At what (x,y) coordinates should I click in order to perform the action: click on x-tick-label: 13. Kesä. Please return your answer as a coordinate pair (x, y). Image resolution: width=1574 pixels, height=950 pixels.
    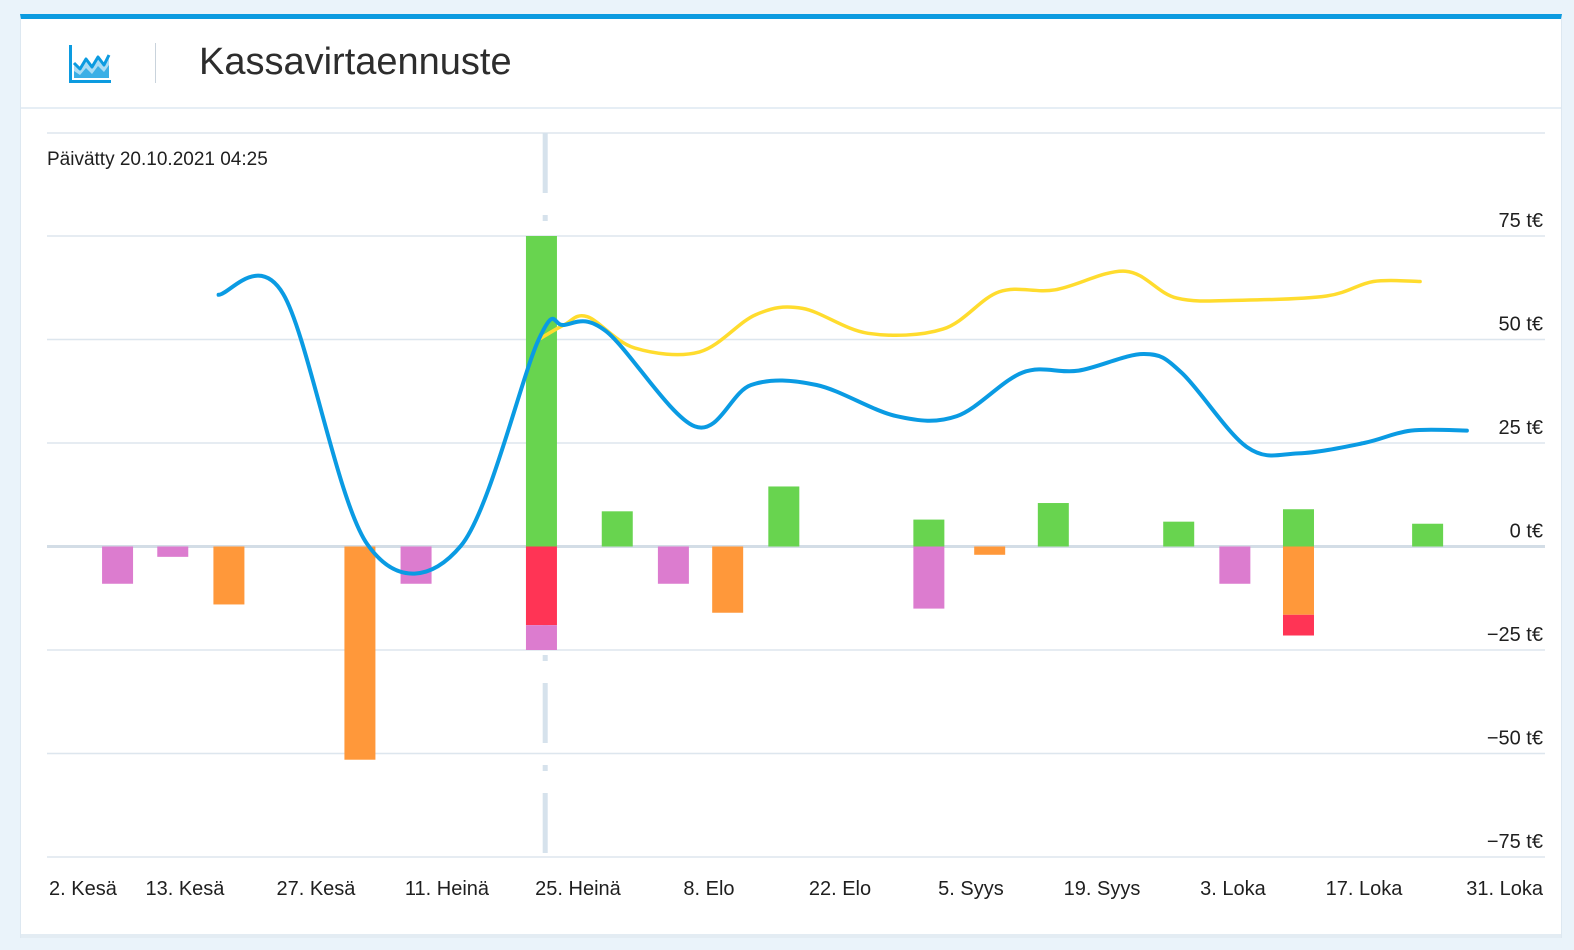
    Looking at the image, I should click on (185, 889).